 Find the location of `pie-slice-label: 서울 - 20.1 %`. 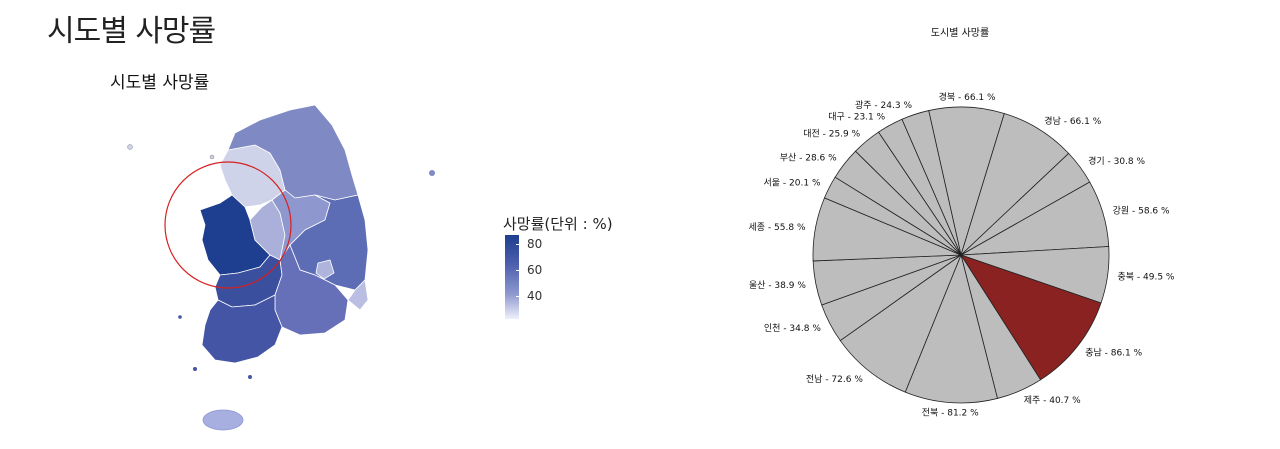

pie-slice-label: 서울 - 20.1 % is located at coordinates (792, 183).